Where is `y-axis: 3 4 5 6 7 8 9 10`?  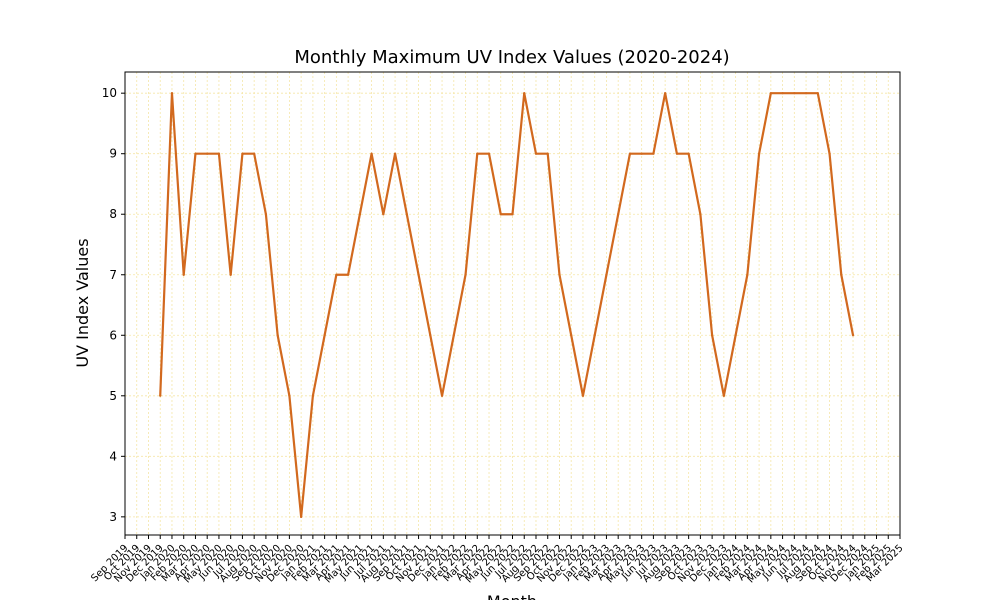 y-axis: 3 4 5 6 7 8 9 10 is located at coordinates (113, 305).